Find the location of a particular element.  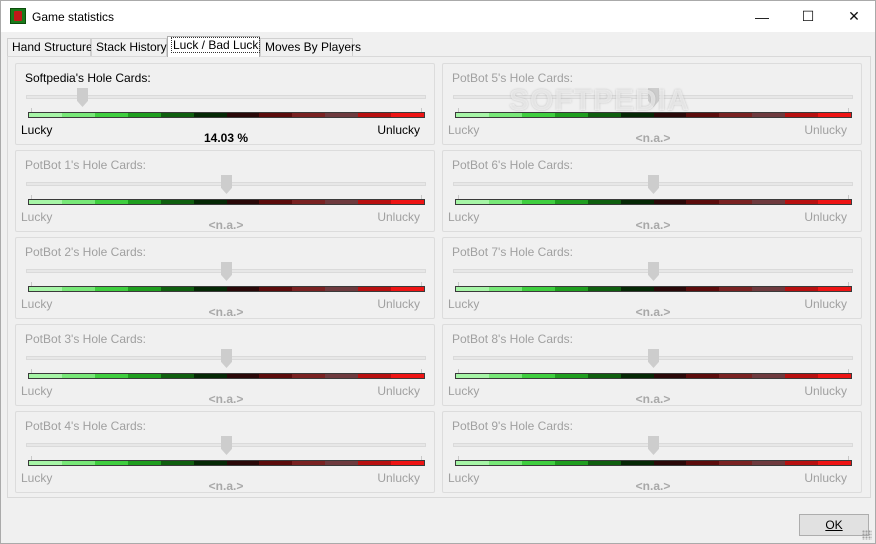

resize-grip-icon is located at coordinates (867, 535).